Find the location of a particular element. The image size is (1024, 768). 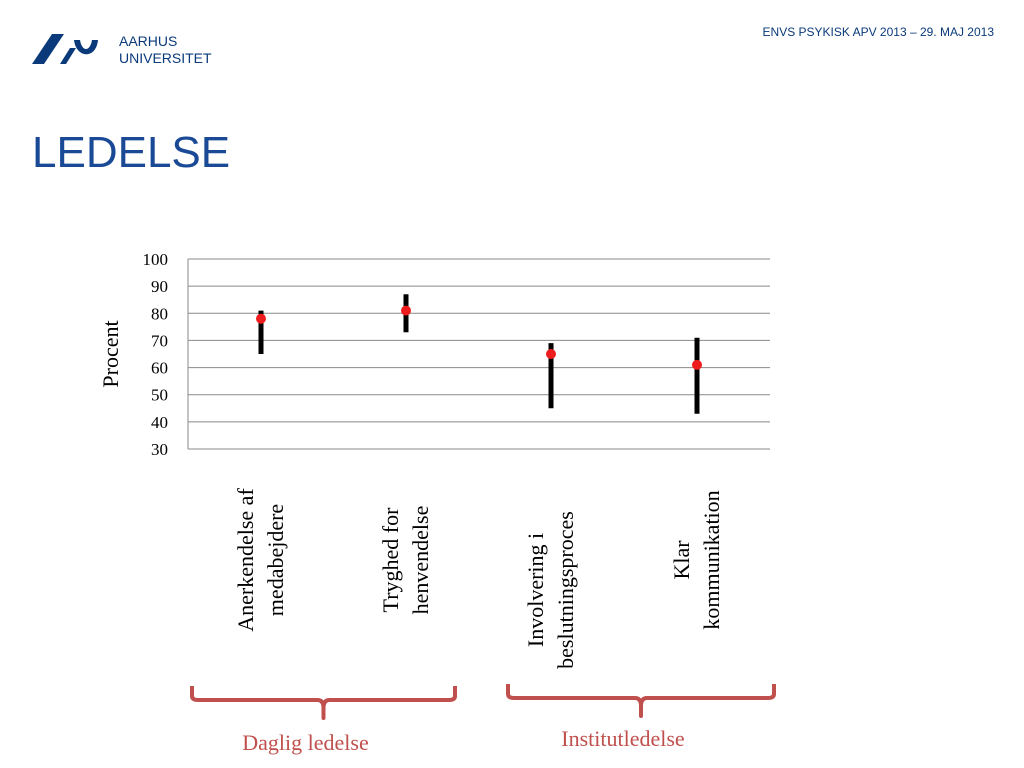

grid-lines is located at coordinates (478, 354).